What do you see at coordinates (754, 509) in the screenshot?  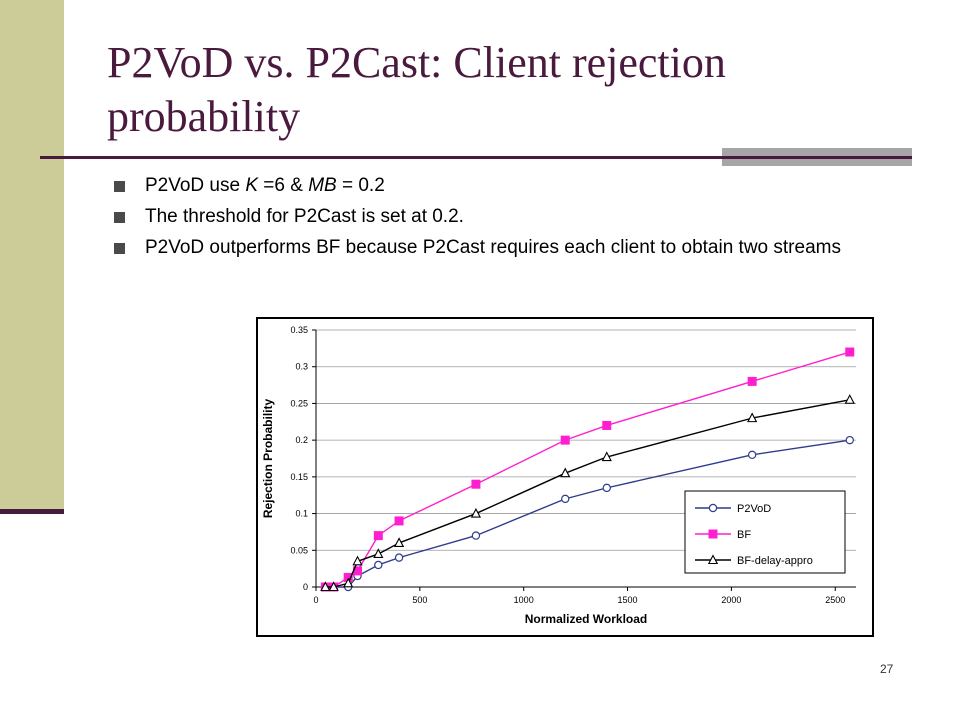 I see `legend-label: P2VoD` at bounding box center [754, 509].